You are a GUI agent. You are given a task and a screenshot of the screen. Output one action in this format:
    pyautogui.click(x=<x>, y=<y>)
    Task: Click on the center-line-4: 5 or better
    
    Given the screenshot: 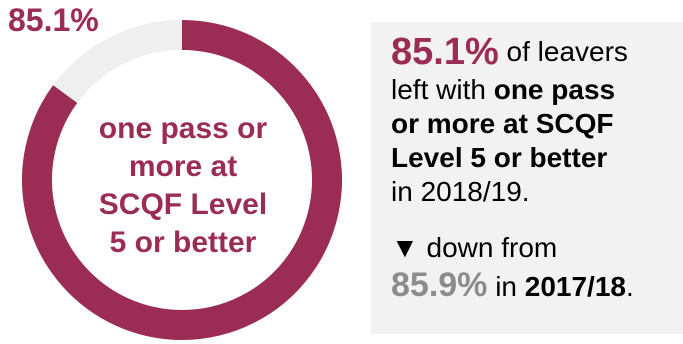 What is the action you would take?
    pyautogui.click(x=183, y=242)
    